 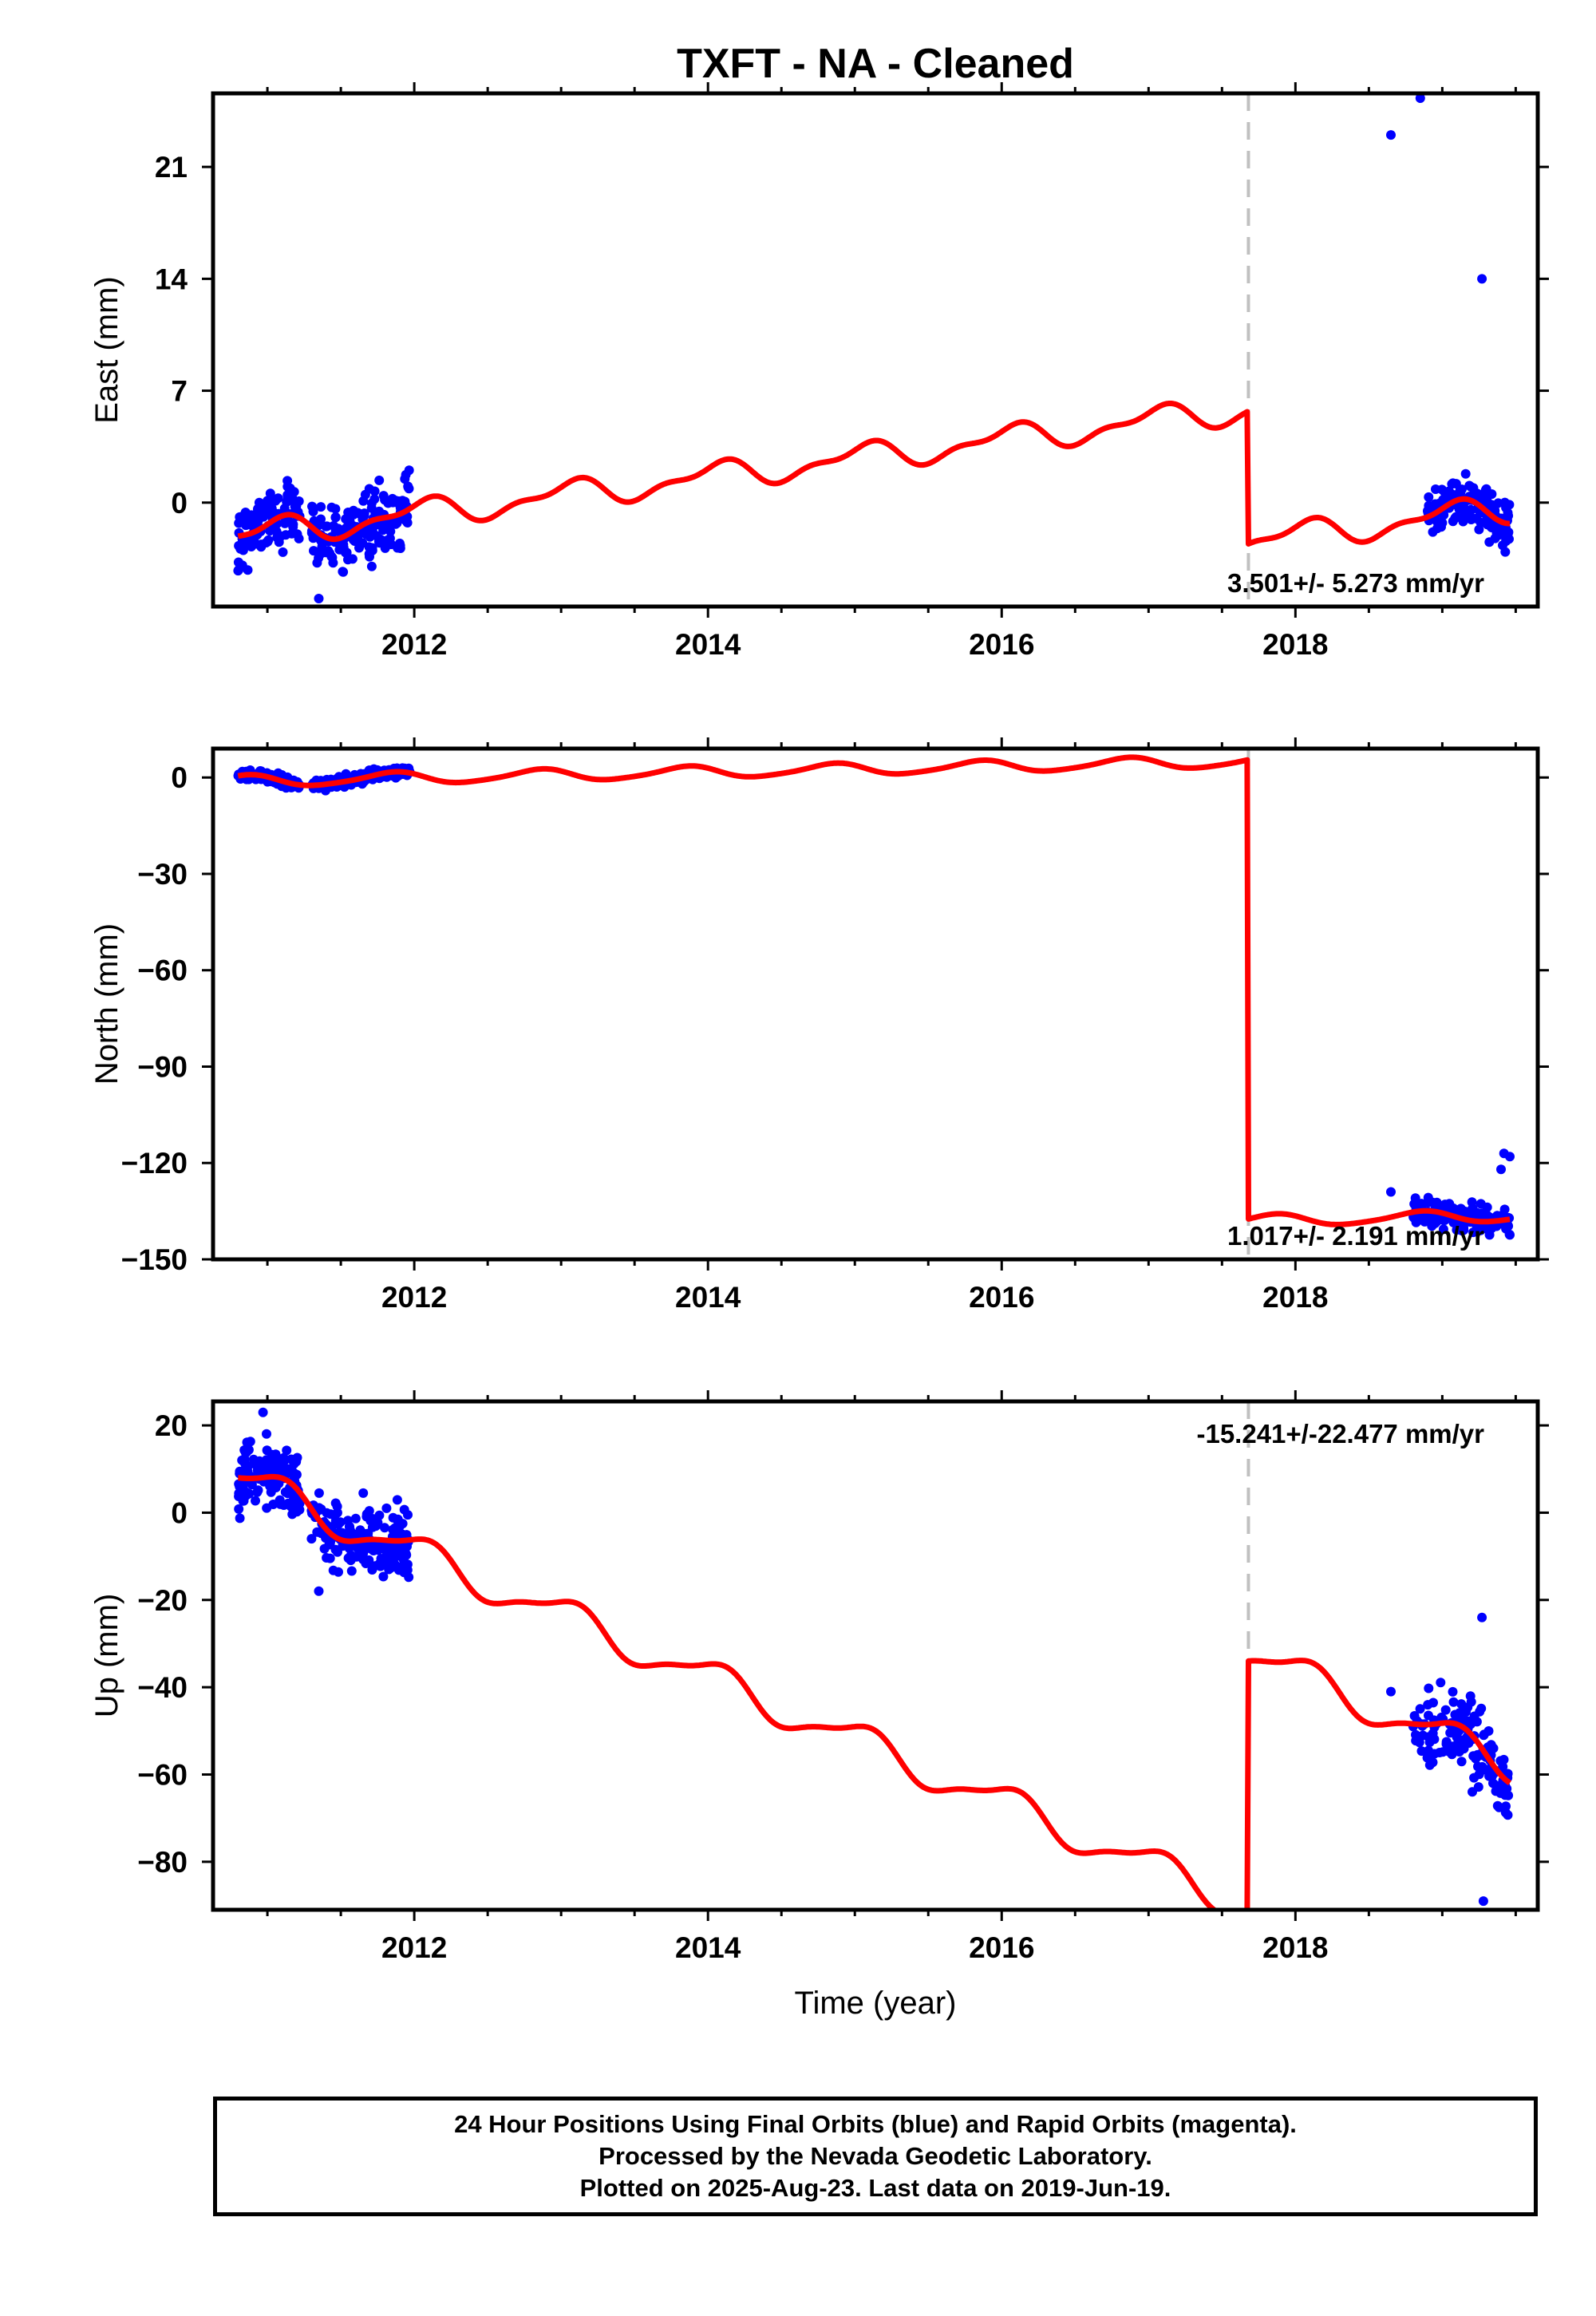 What do you see at coordinates (1340, 1433) in the screenshot?
I see `rate-label-up: -15.241+/-22.477 mm/yr` at bounding box center [1340, 1433].